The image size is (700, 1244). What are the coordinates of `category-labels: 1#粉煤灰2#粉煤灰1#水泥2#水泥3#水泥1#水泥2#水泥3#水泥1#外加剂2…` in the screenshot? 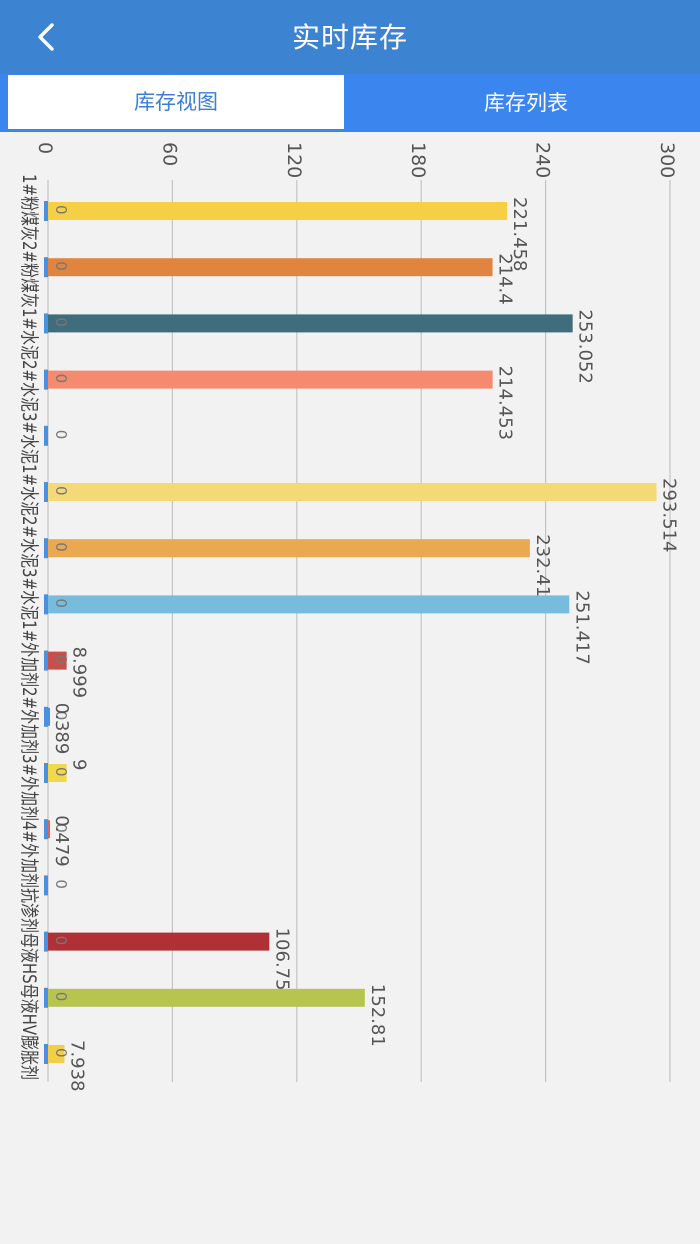 It's located at (29, 627).